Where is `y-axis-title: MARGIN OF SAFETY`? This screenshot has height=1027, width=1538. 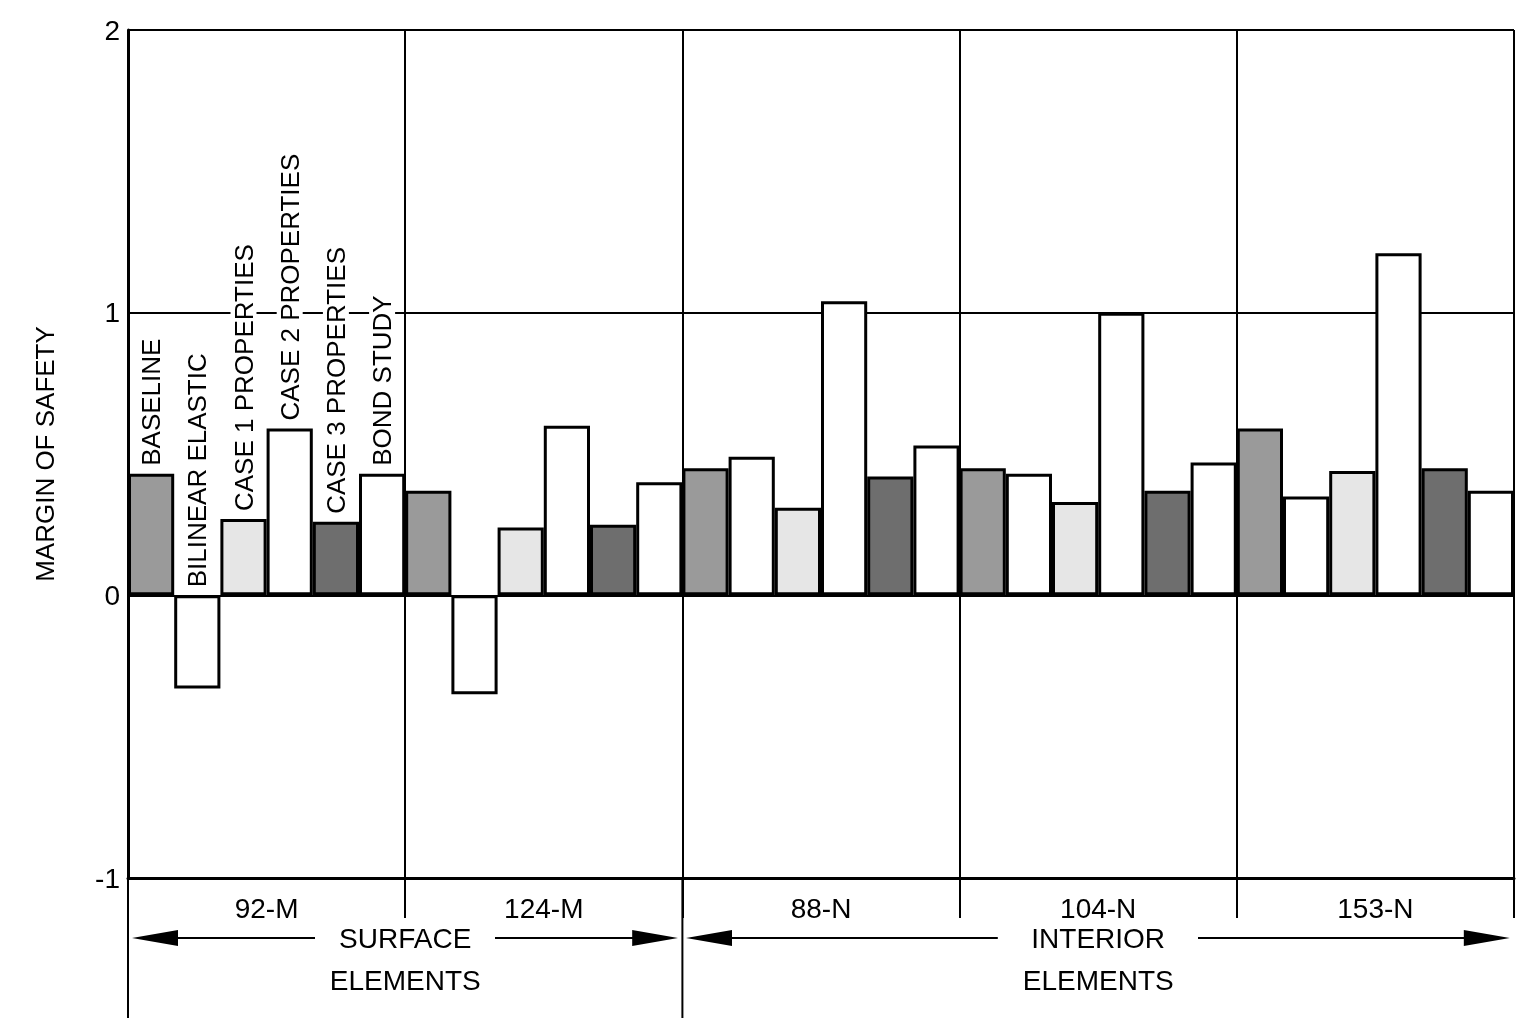
y-axis-title: MARGIN OF SAFETY is located at coordinates (45, 454).